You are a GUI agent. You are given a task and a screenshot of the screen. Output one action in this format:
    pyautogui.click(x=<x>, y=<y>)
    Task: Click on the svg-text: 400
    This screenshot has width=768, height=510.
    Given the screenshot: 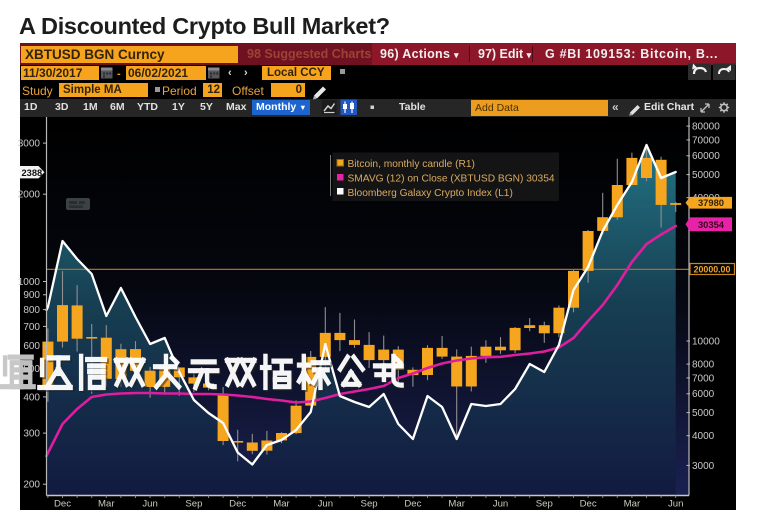 What is the action you would take?
    pyautogui.click(x=31, y=397)
    